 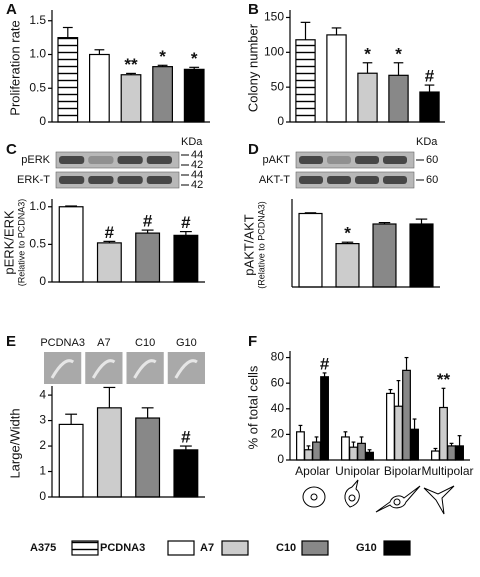 I want to click on image-label: A7, so click(x=103, y=343).